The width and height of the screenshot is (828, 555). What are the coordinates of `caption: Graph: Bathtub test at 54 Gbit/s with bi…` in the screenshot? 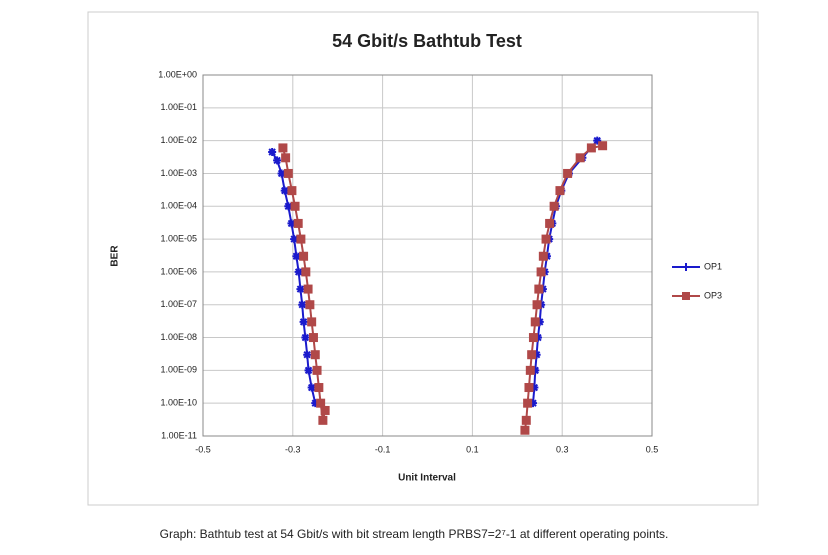 It's located at (414, 534).